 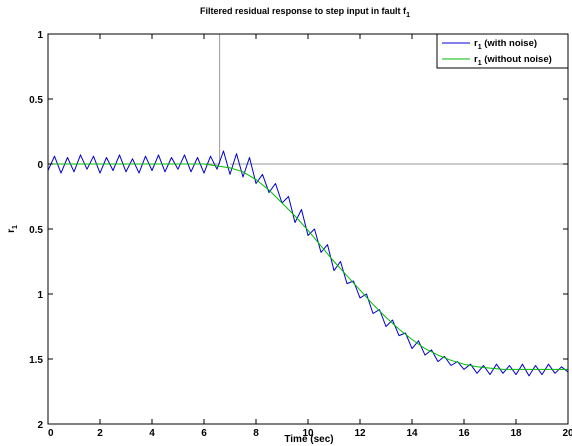 What do you see at coordinates (480, 63) in the screenshot?
I see `legend-label-without-noise-subscript: 1` at bounding box center [480, 63].